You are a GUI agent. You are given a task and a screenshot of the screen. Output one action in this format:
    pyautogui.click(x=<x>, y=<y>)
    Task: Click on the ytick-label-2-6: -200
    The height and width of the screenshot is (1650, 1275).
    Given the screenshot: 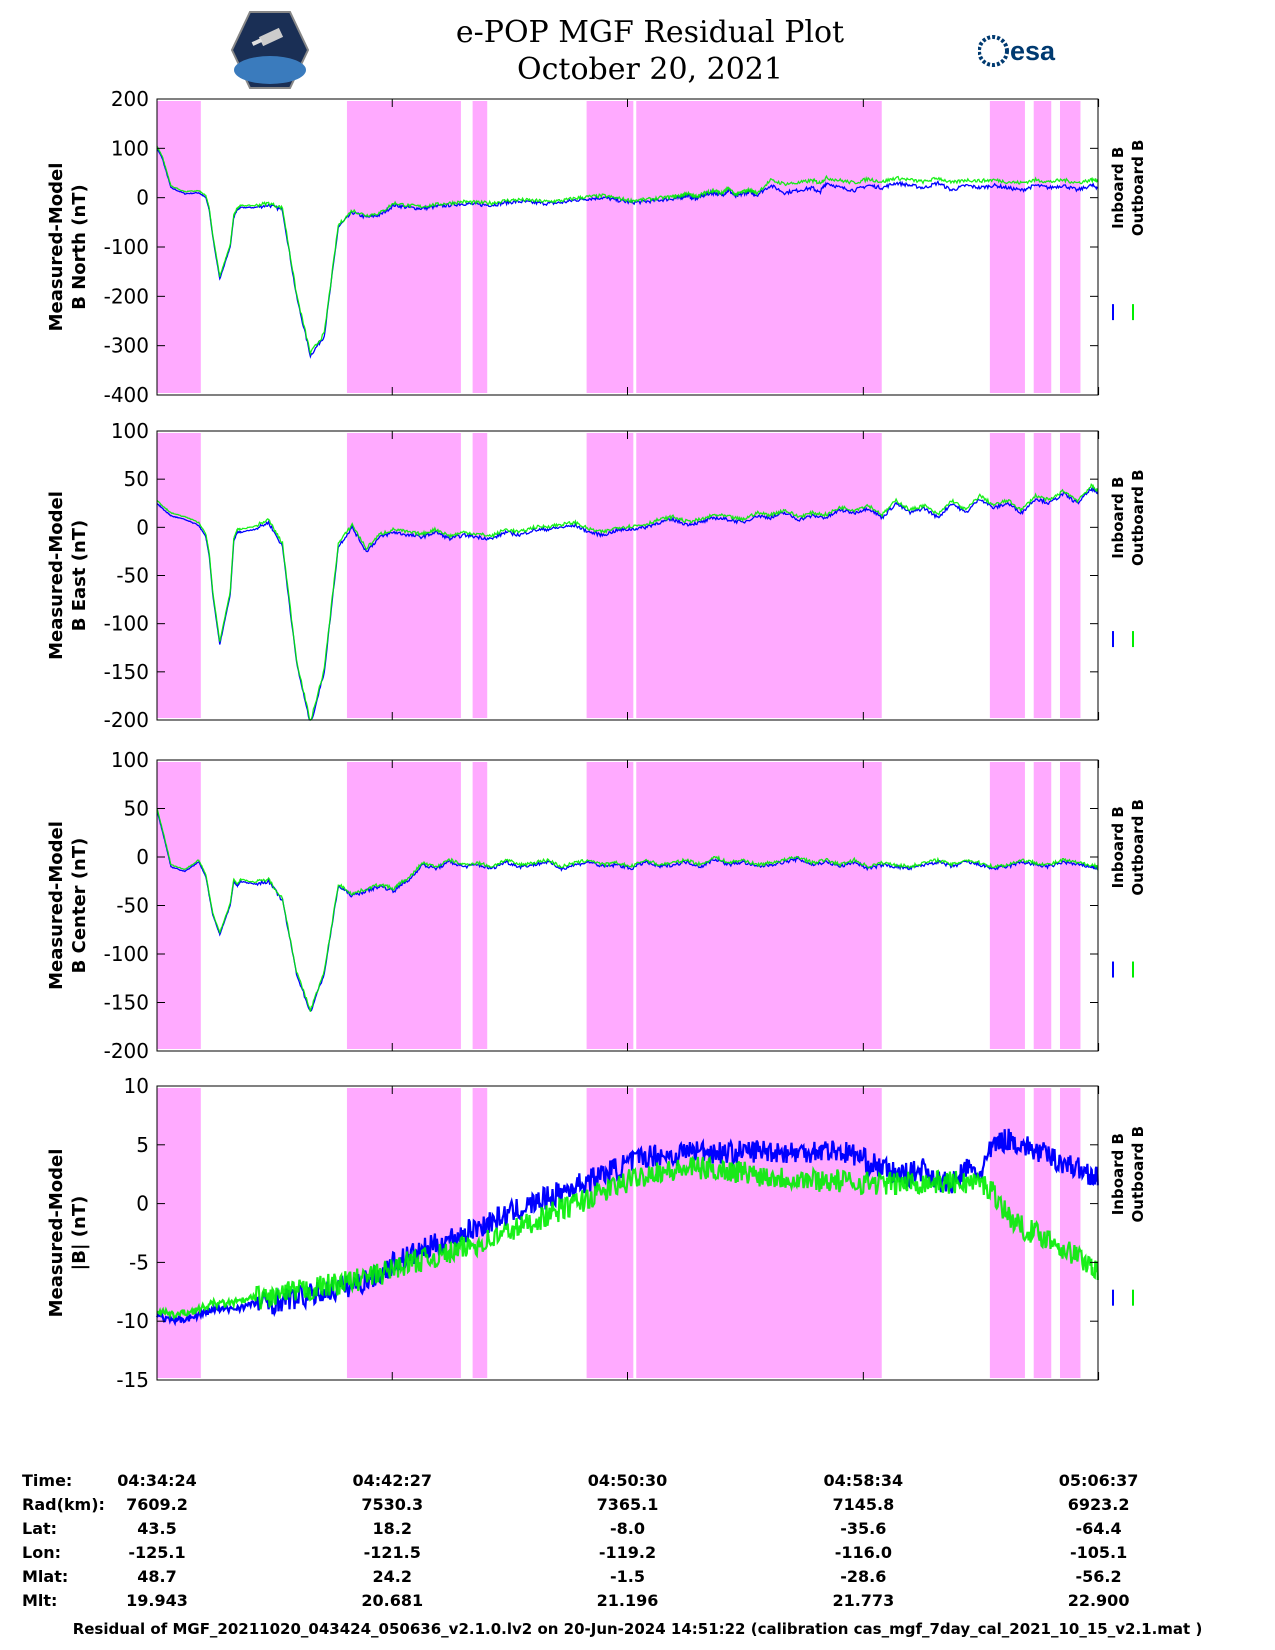 What is the action you would take?
    pyautogui.click(x=126, y=1051)
    